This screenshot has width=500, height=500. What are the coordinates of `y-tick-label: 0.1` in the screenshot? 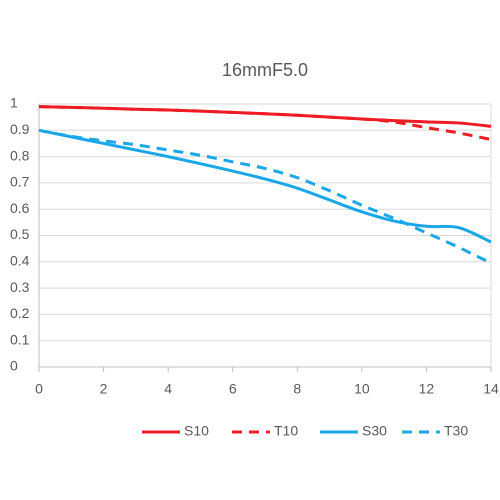 It's located at (20, 339).